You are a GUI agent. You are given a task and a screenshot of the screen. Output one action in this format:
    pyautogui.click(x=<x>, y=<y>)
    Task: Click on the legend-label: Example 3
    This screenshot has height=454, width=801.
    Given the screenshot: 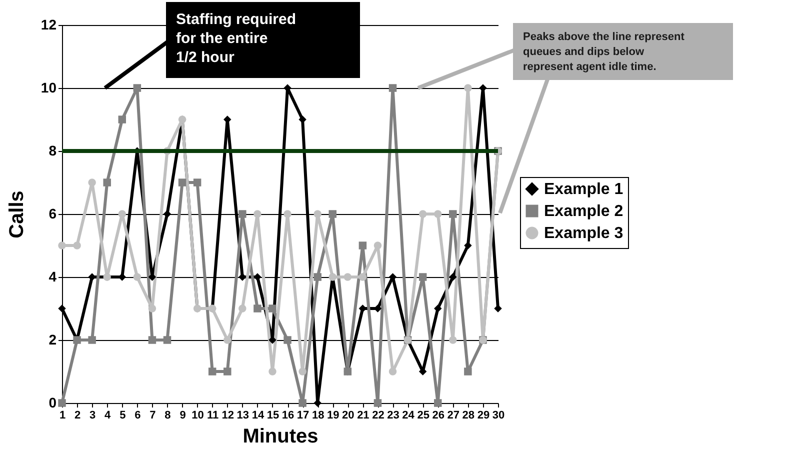 What is the action you would take?
    pyautogui.click(x=584, y=233)
    